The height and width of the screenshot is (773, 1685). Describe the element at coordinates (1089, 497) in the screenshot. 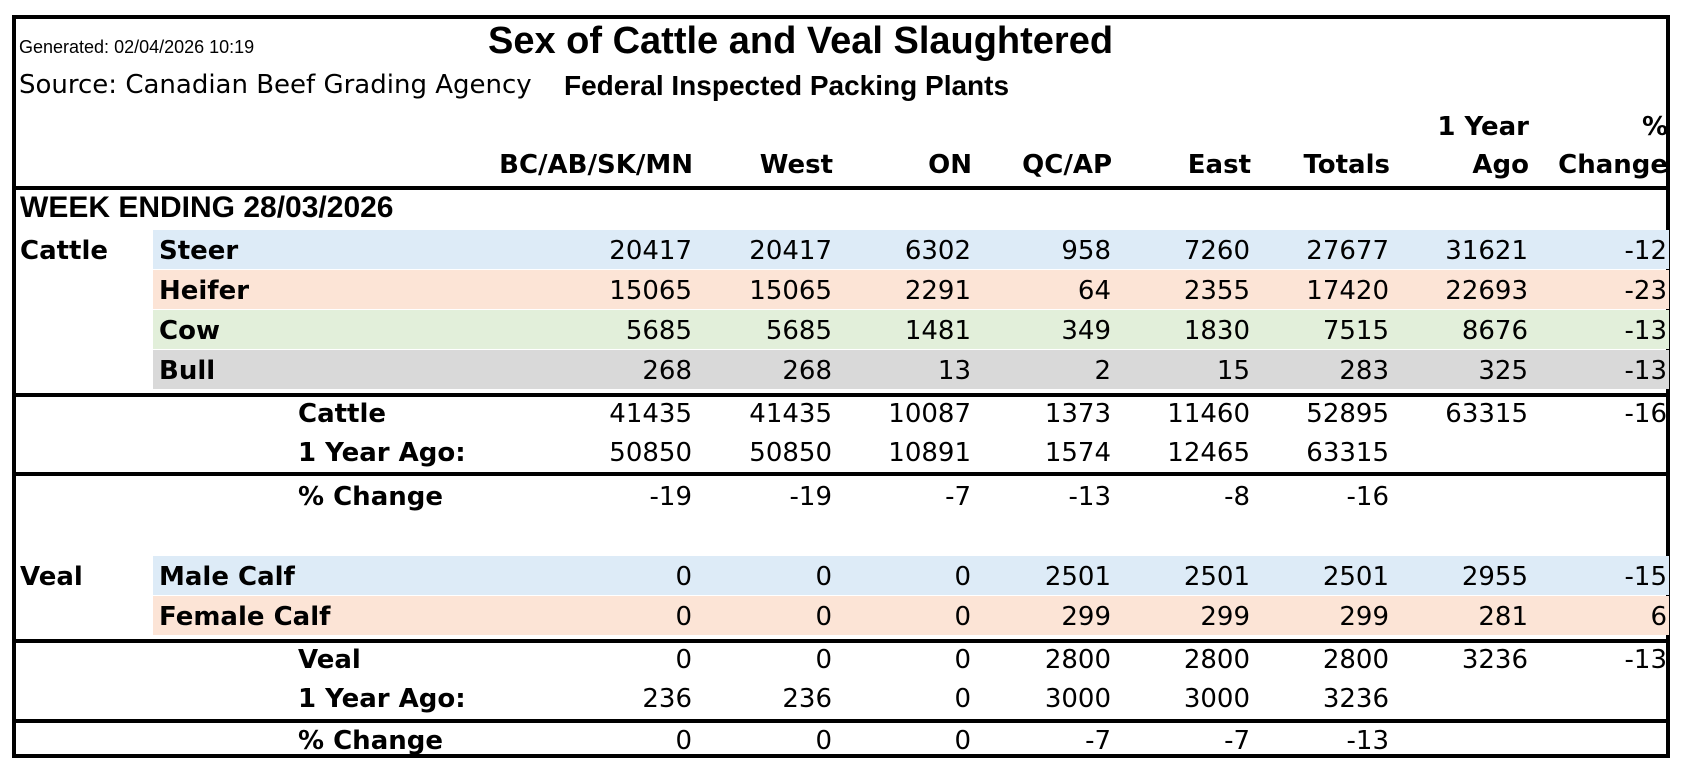

I see `cattle-change-row-cell: -13` at that location.